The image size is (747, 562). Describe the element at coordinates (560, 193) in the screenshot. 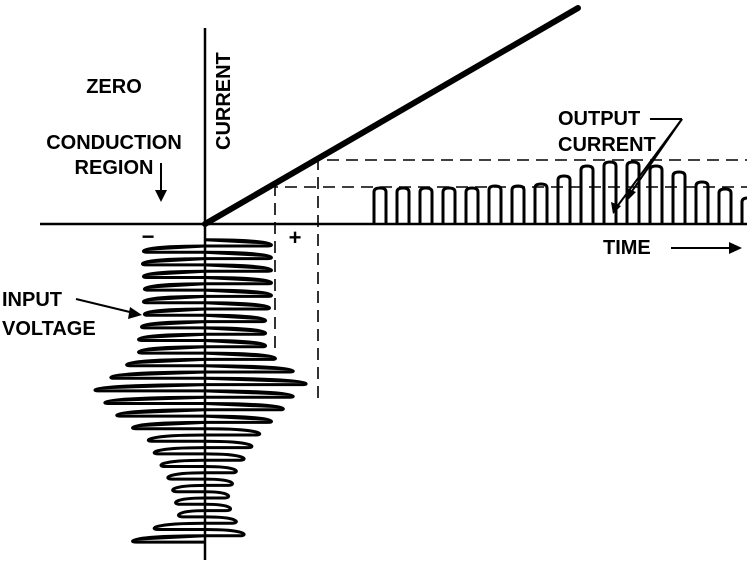

I see `output-current-pulses` at that location.